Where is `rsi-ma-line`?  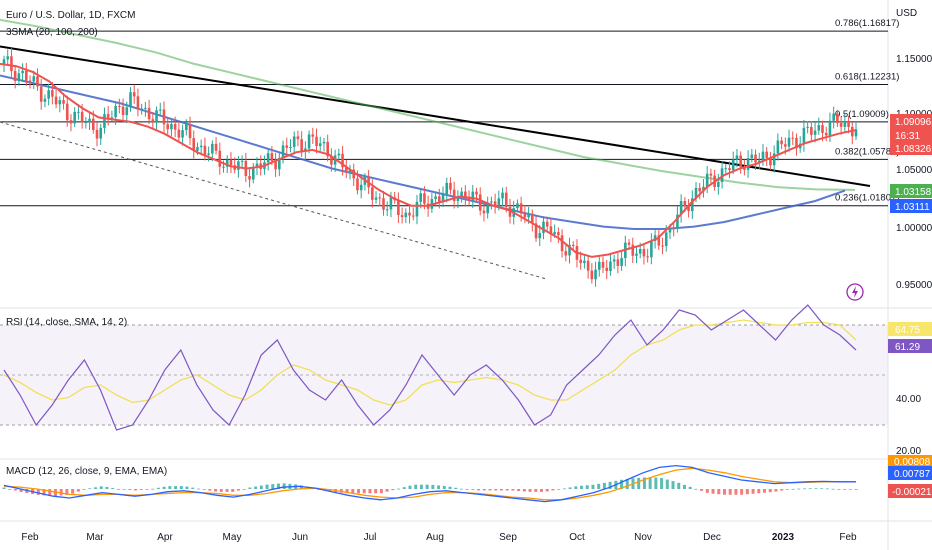
rsi-ma-line is located at coordinates (430, 362).